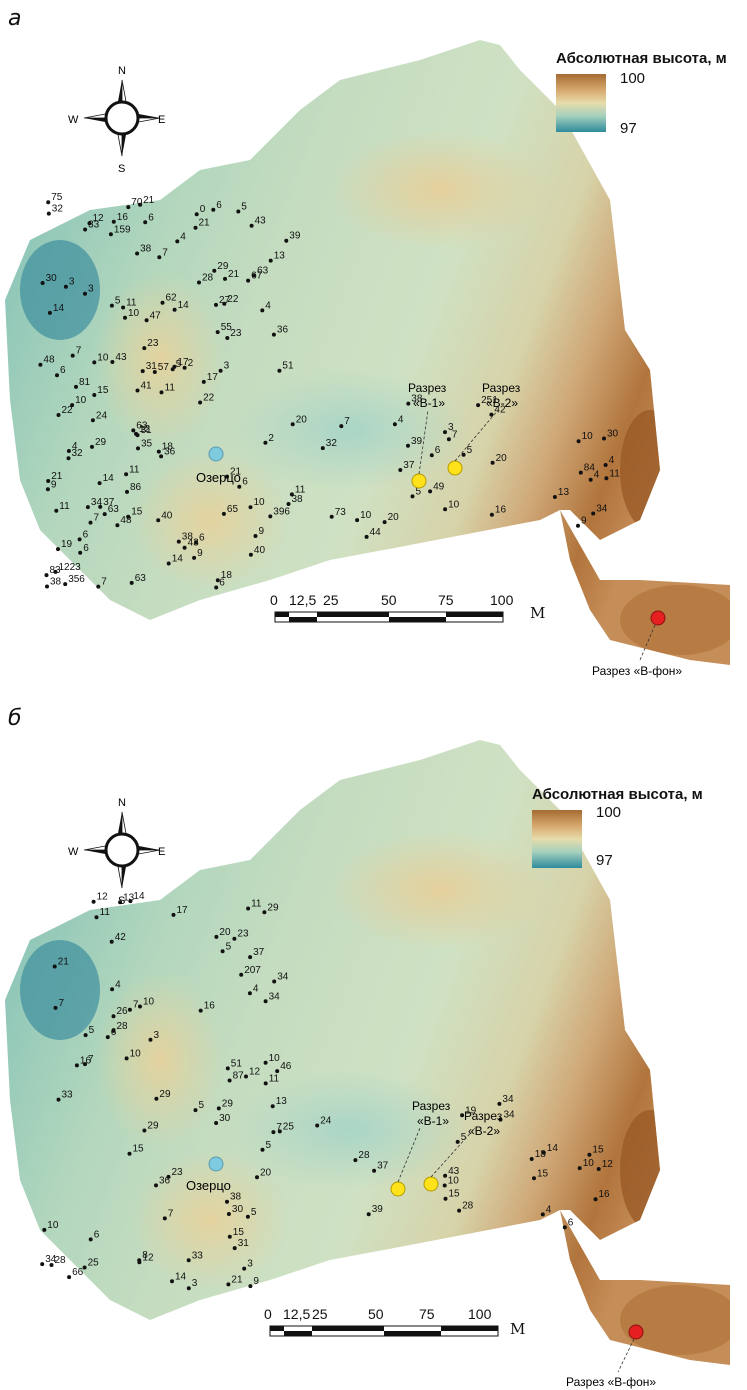 The width and height of the screenshot is (747, 1390). What do you see at coordinates (234, 274) in the screenshot?
I see `sample-point-value: 21` at bounding box center [234, 274].